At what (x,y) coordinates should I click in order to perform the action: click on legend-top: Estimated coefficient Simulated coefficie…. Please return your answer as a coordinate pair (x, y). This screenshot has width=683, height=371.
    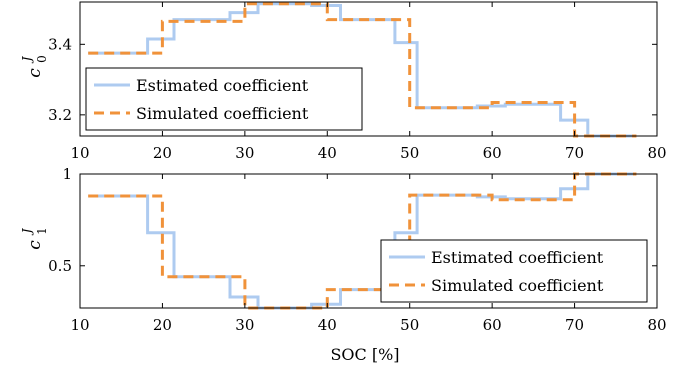
    Looking at the image, I should click on (224, 99).